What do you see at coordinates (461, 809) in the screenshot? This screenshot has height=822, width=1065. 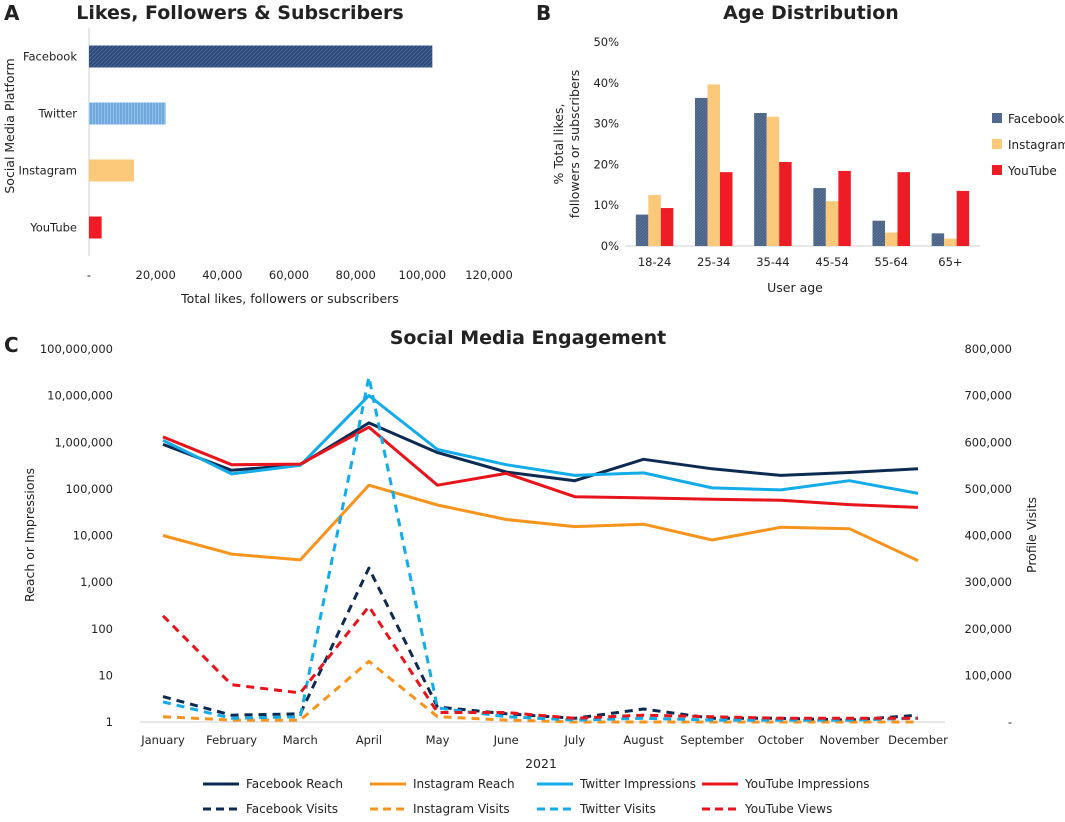 I see `legend-label-instagram-visits: Instagram Visits` at bounding box center [461, 809].